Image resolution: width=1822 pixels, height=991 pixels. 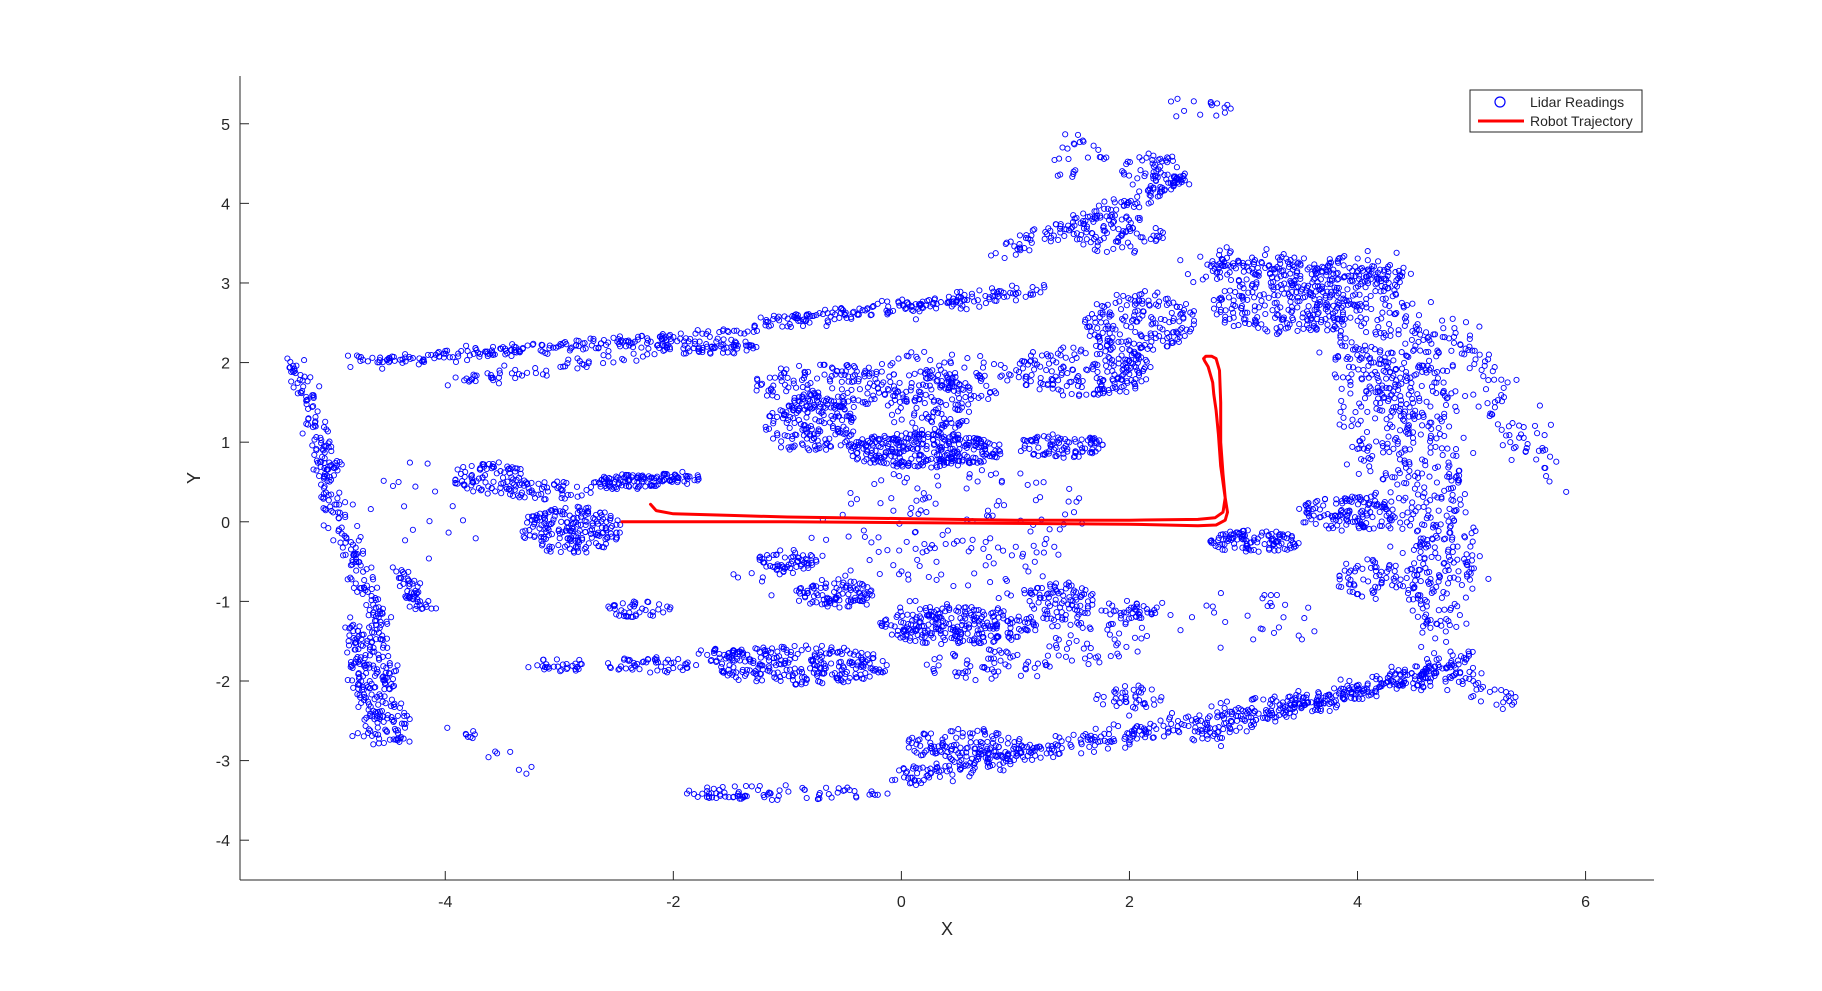 What do you see at coordinates (555, 367) in the screenshot?
I see `lidar-cluster` at bounding box center [555, 367].